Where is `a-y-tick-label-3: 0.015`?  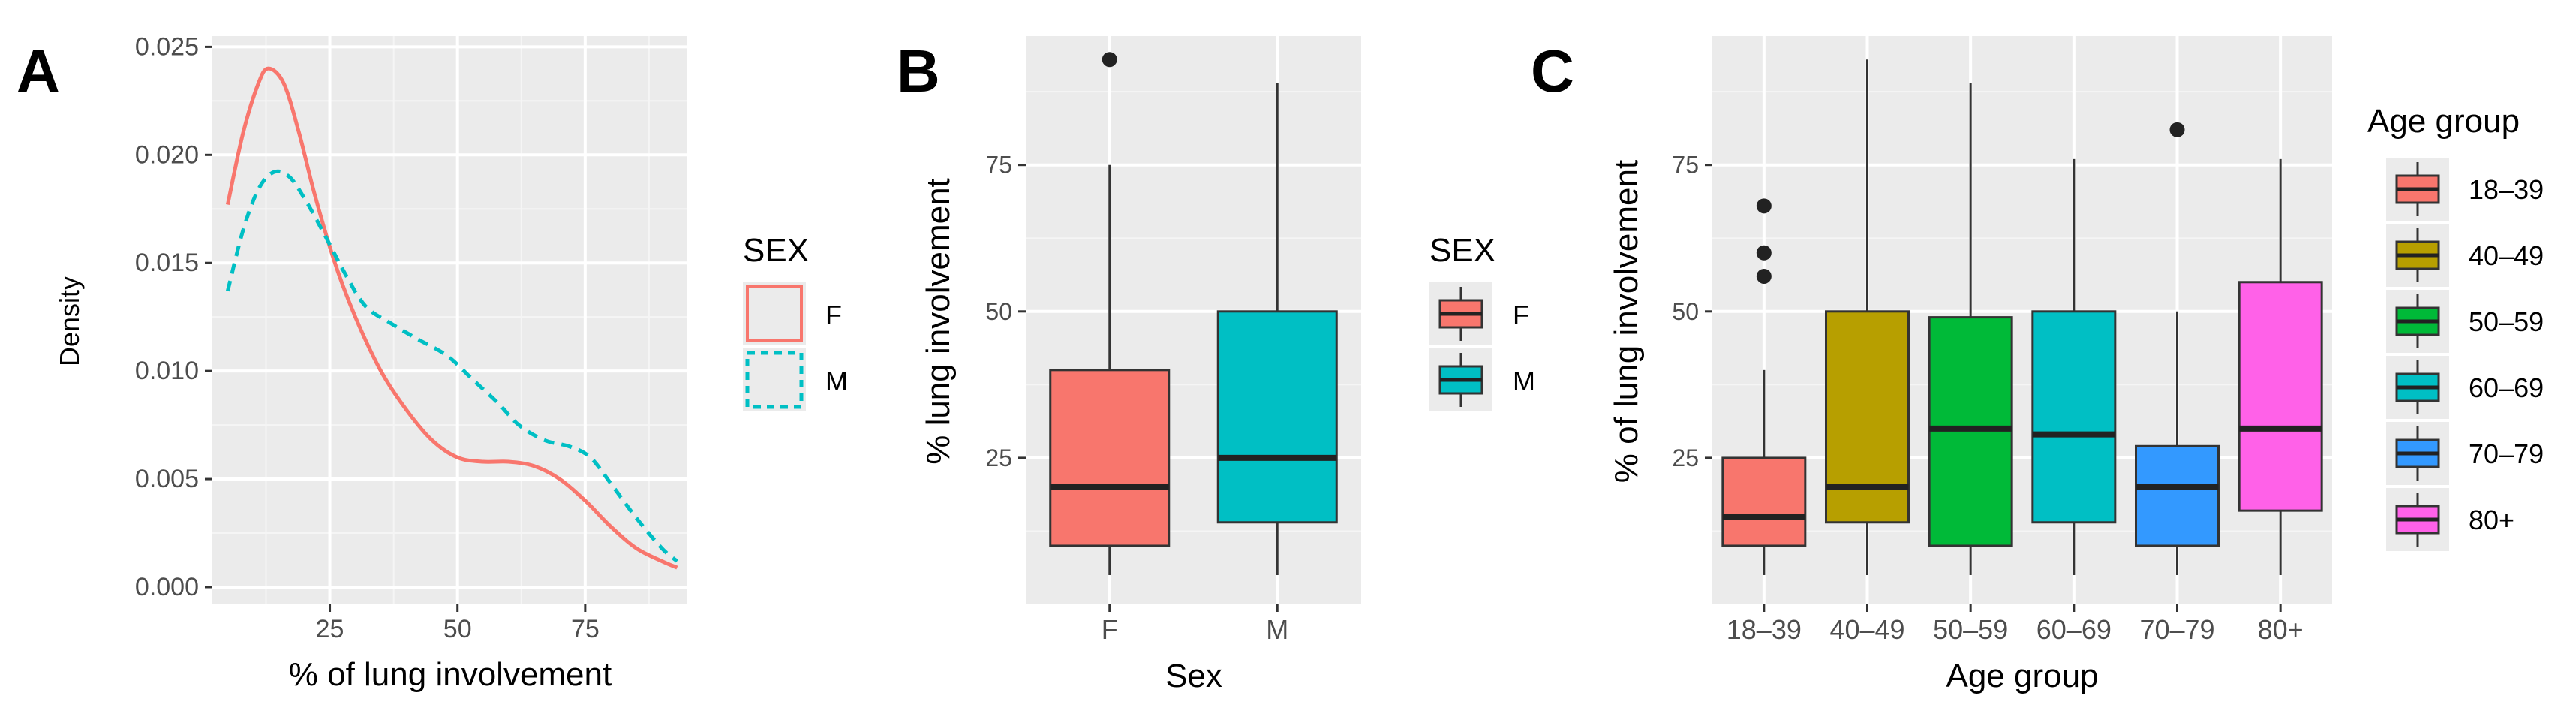
a-y-tick-label-3: 0.015 is located at coordinates (167, 263).